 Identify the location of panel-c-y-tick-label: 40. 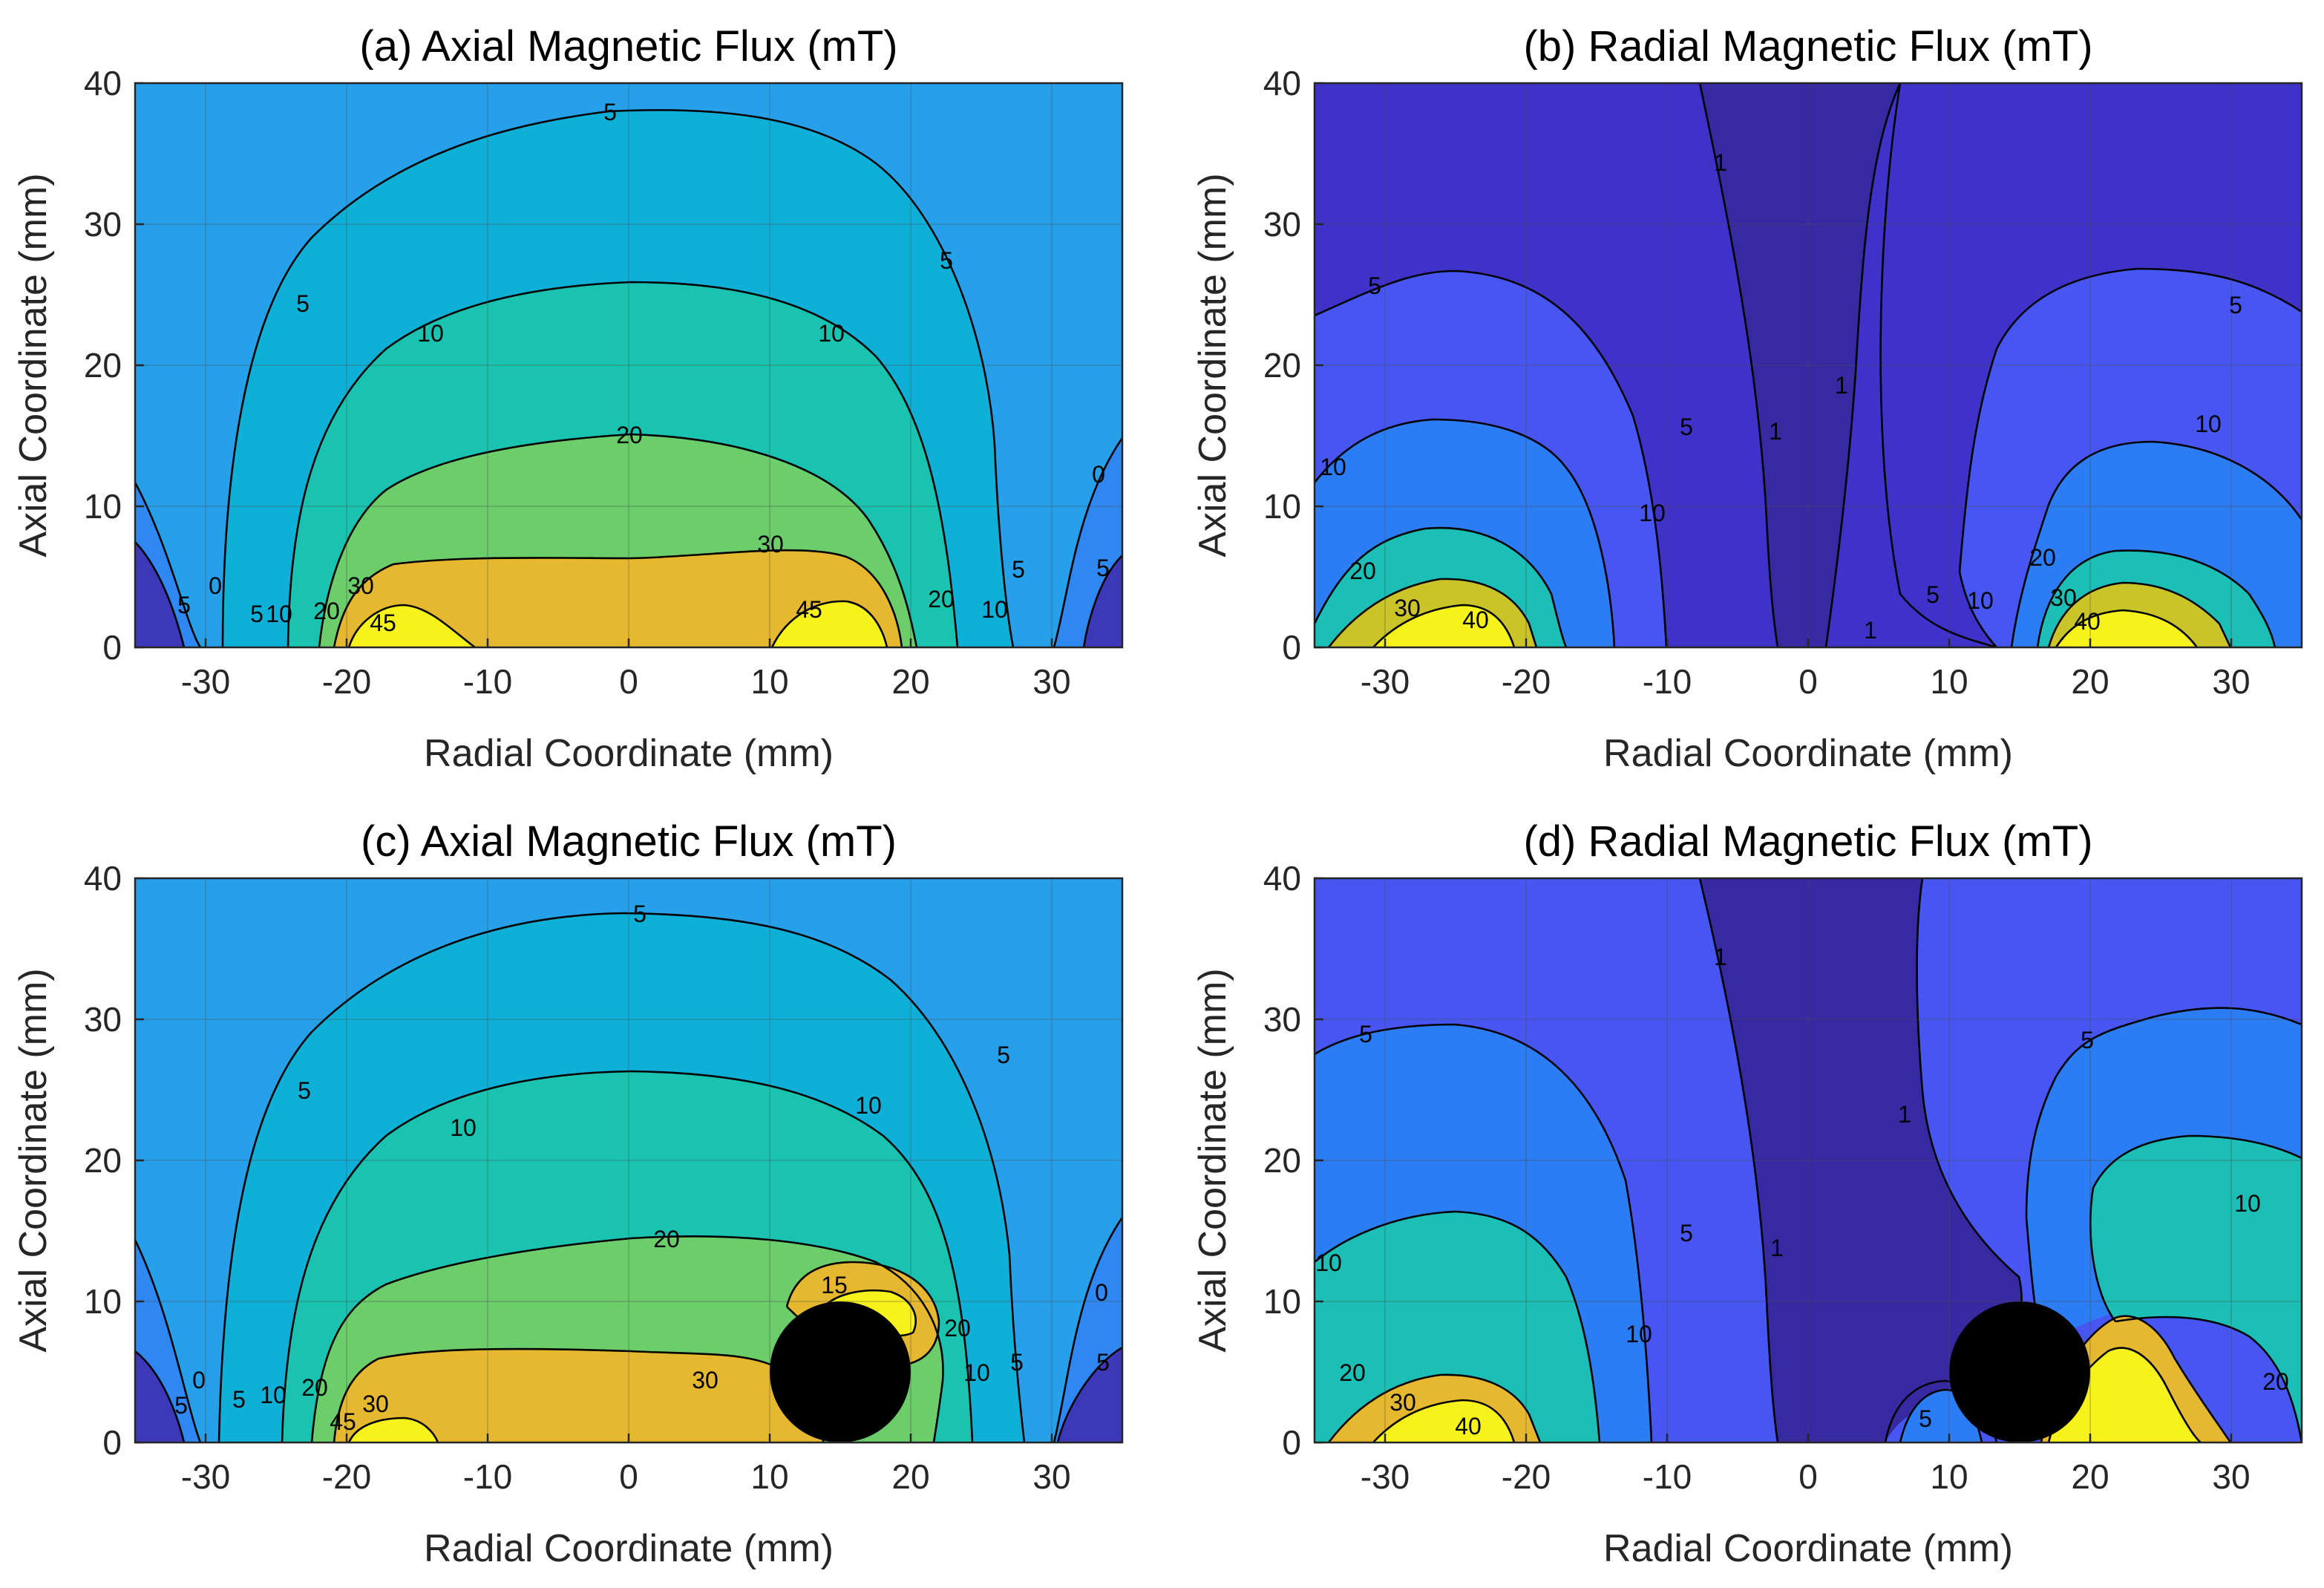
(103, 879).